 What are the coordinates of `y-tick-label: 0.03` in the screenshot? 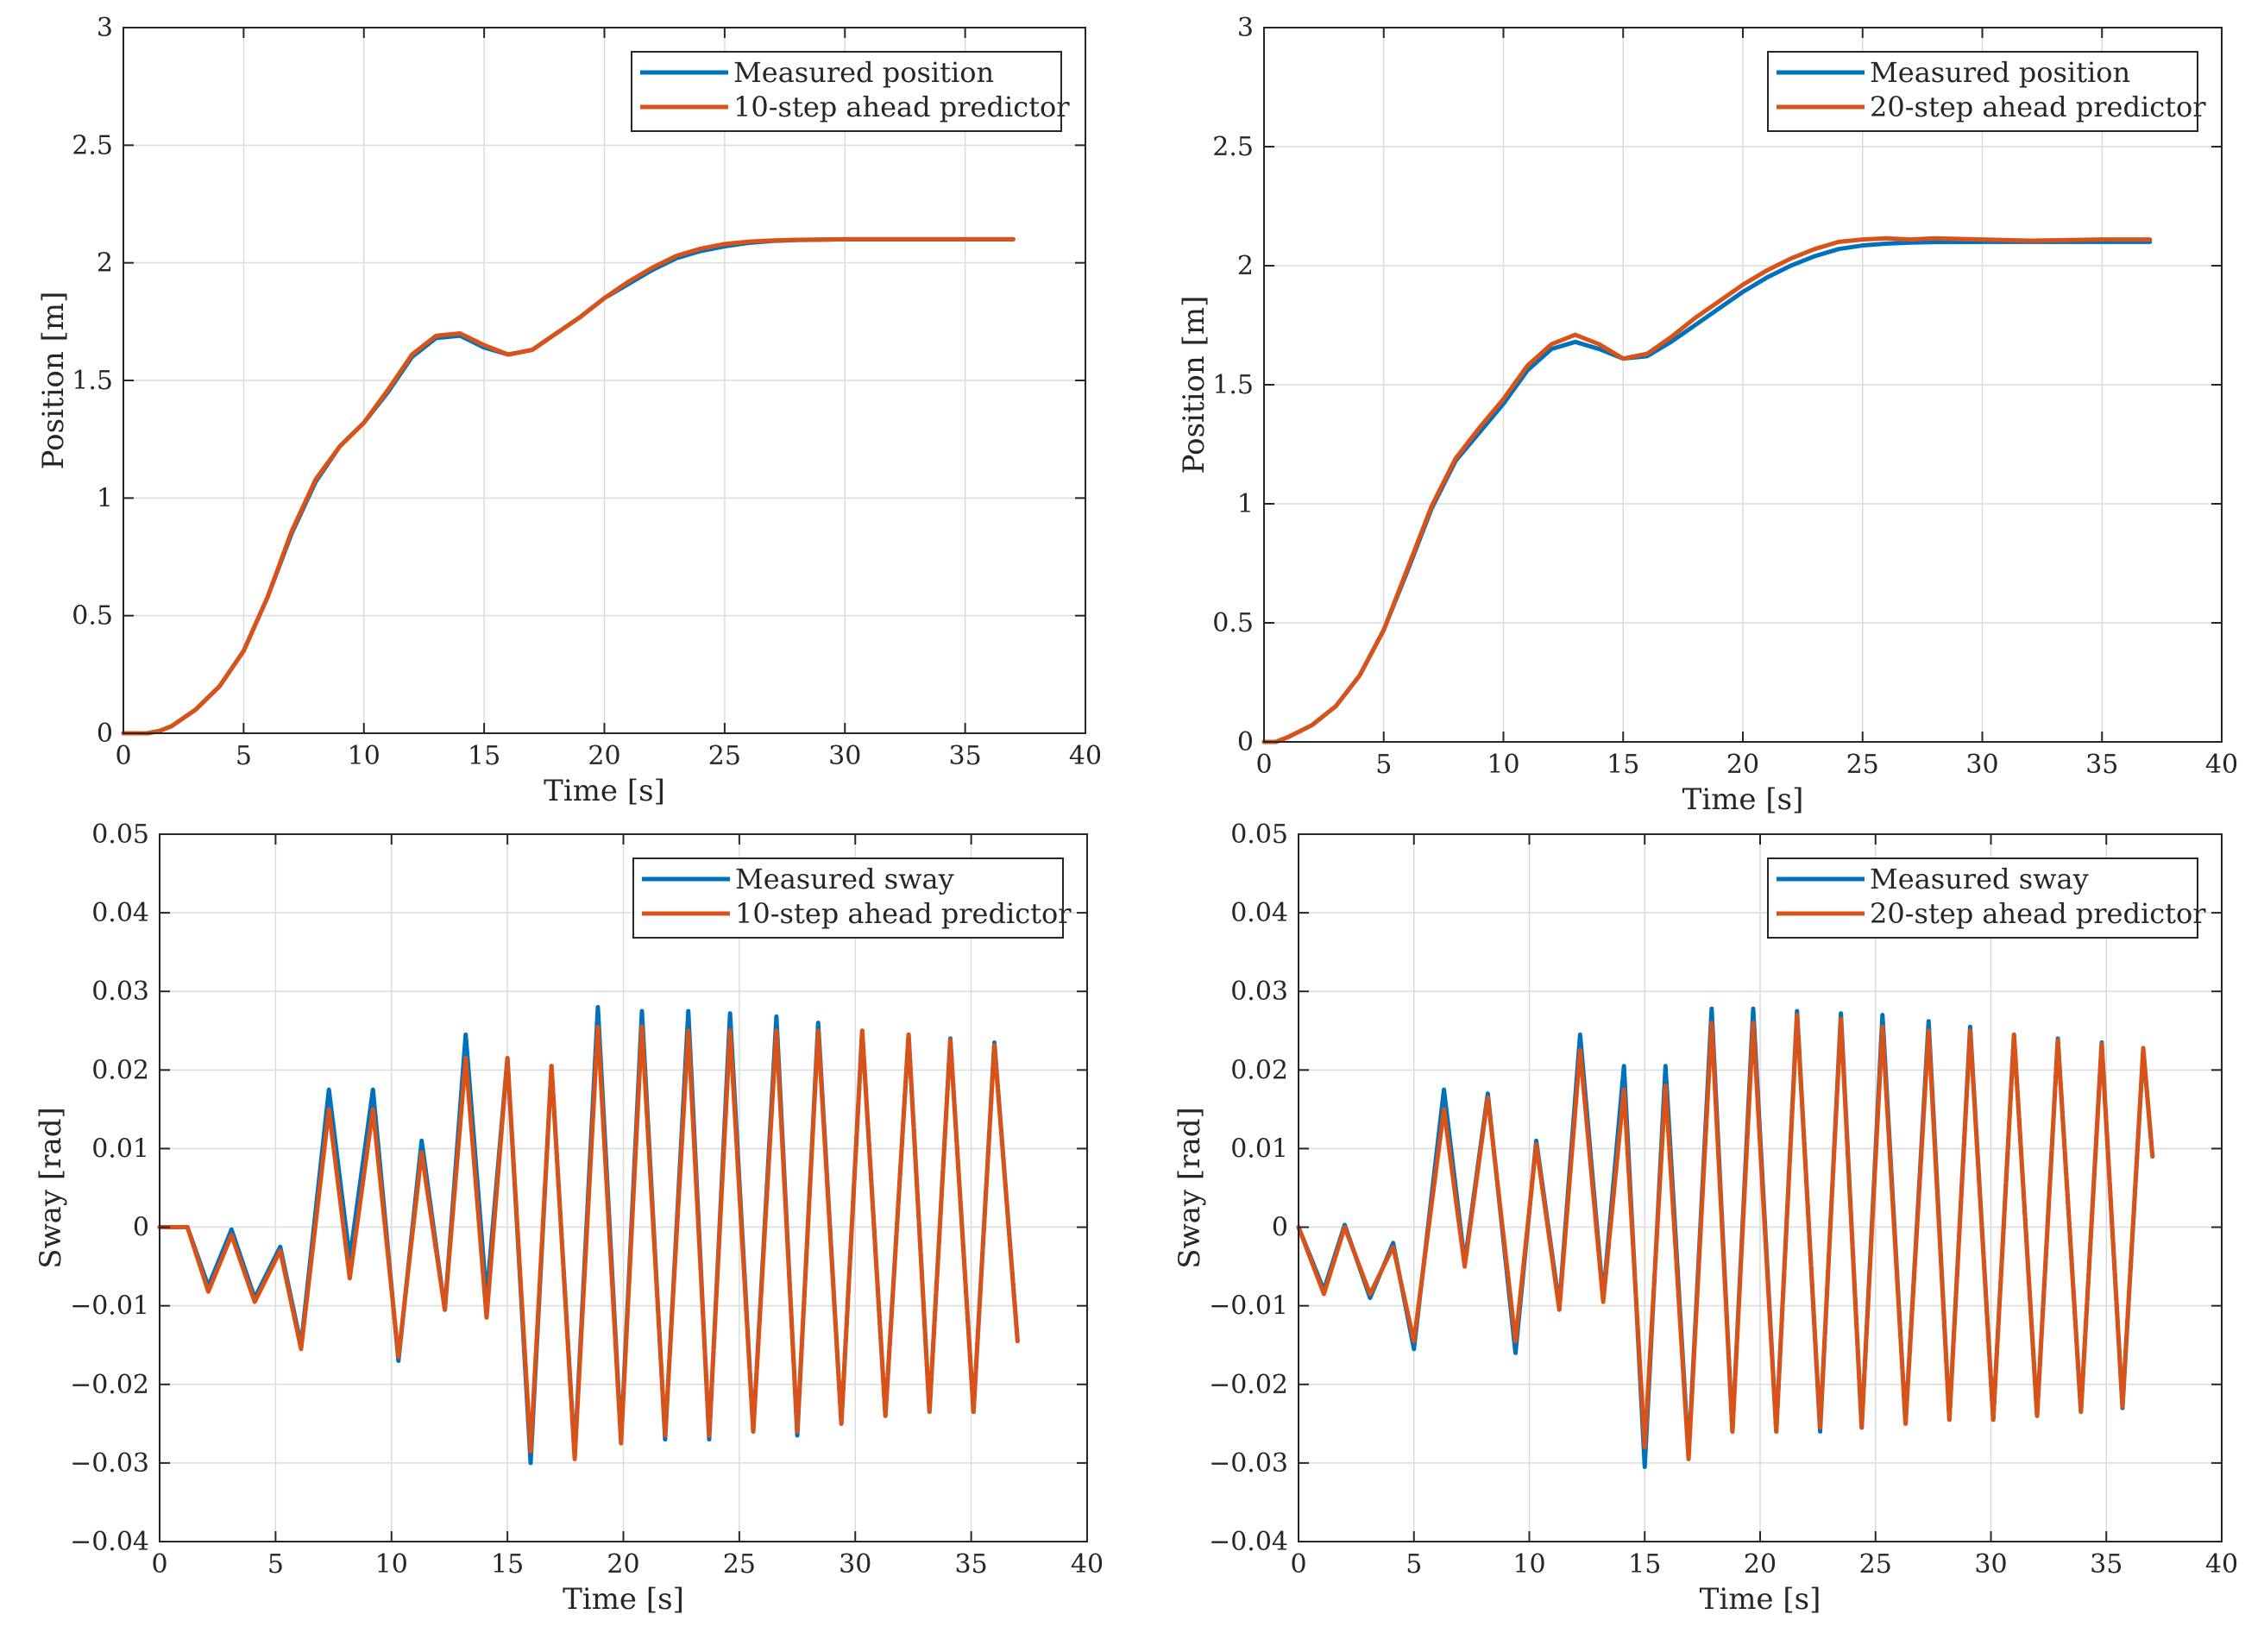 It's located at (1259, 992).